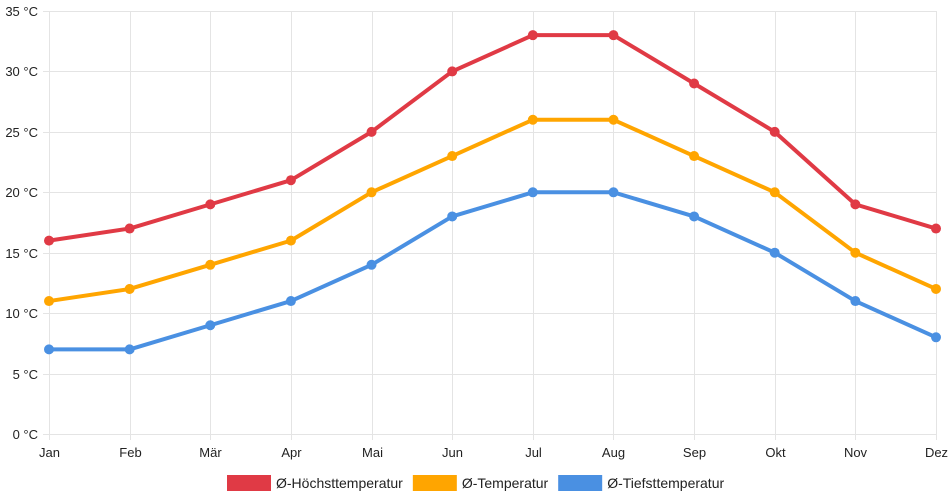 The height and width of the screenshot is (500, 952). I want to click on y-axis-tick-labels: 0 °C 5 °C 10 °C 15 °C 20 °C 25 °C 30 °C 35 °C, so click(21, 223).